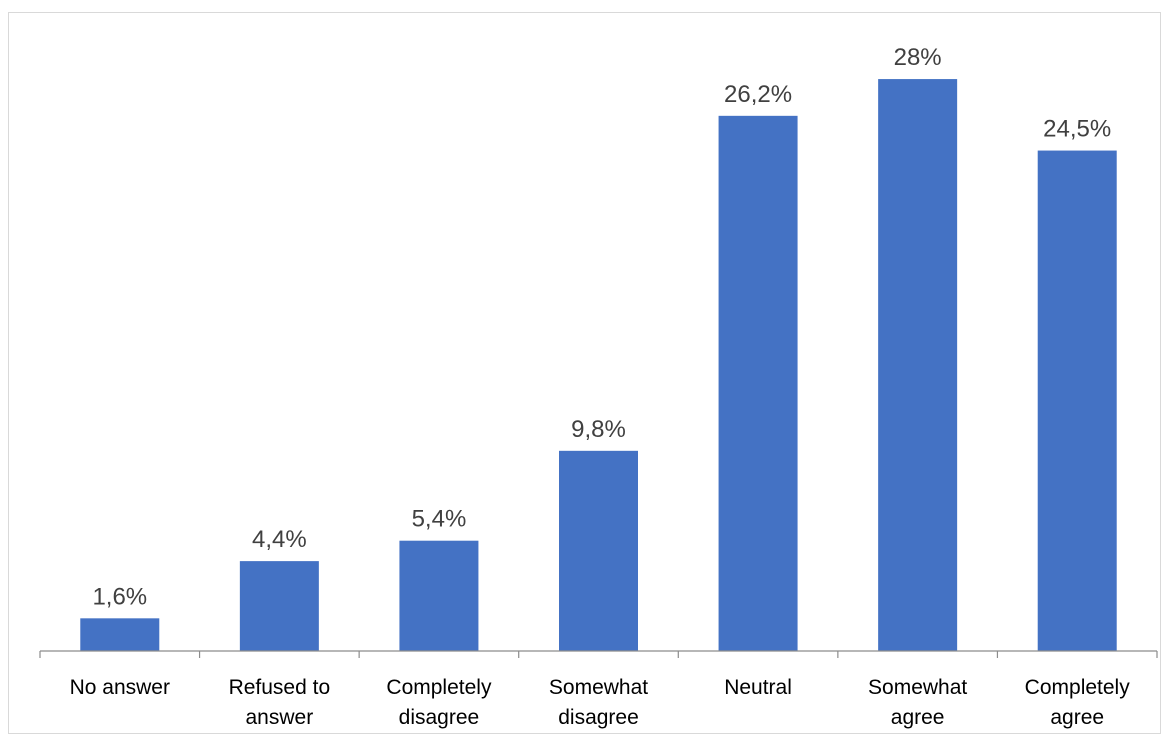  Describe the element at coordinates (439, 702) in the screenshot. I see `category-label-2: Completely disagree` at that location.